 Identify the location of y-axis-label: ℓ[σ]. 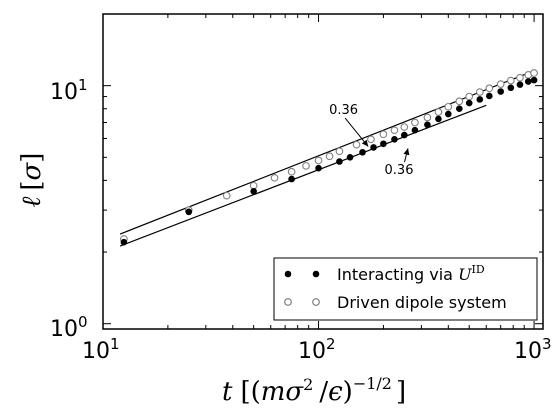
(32, 180).